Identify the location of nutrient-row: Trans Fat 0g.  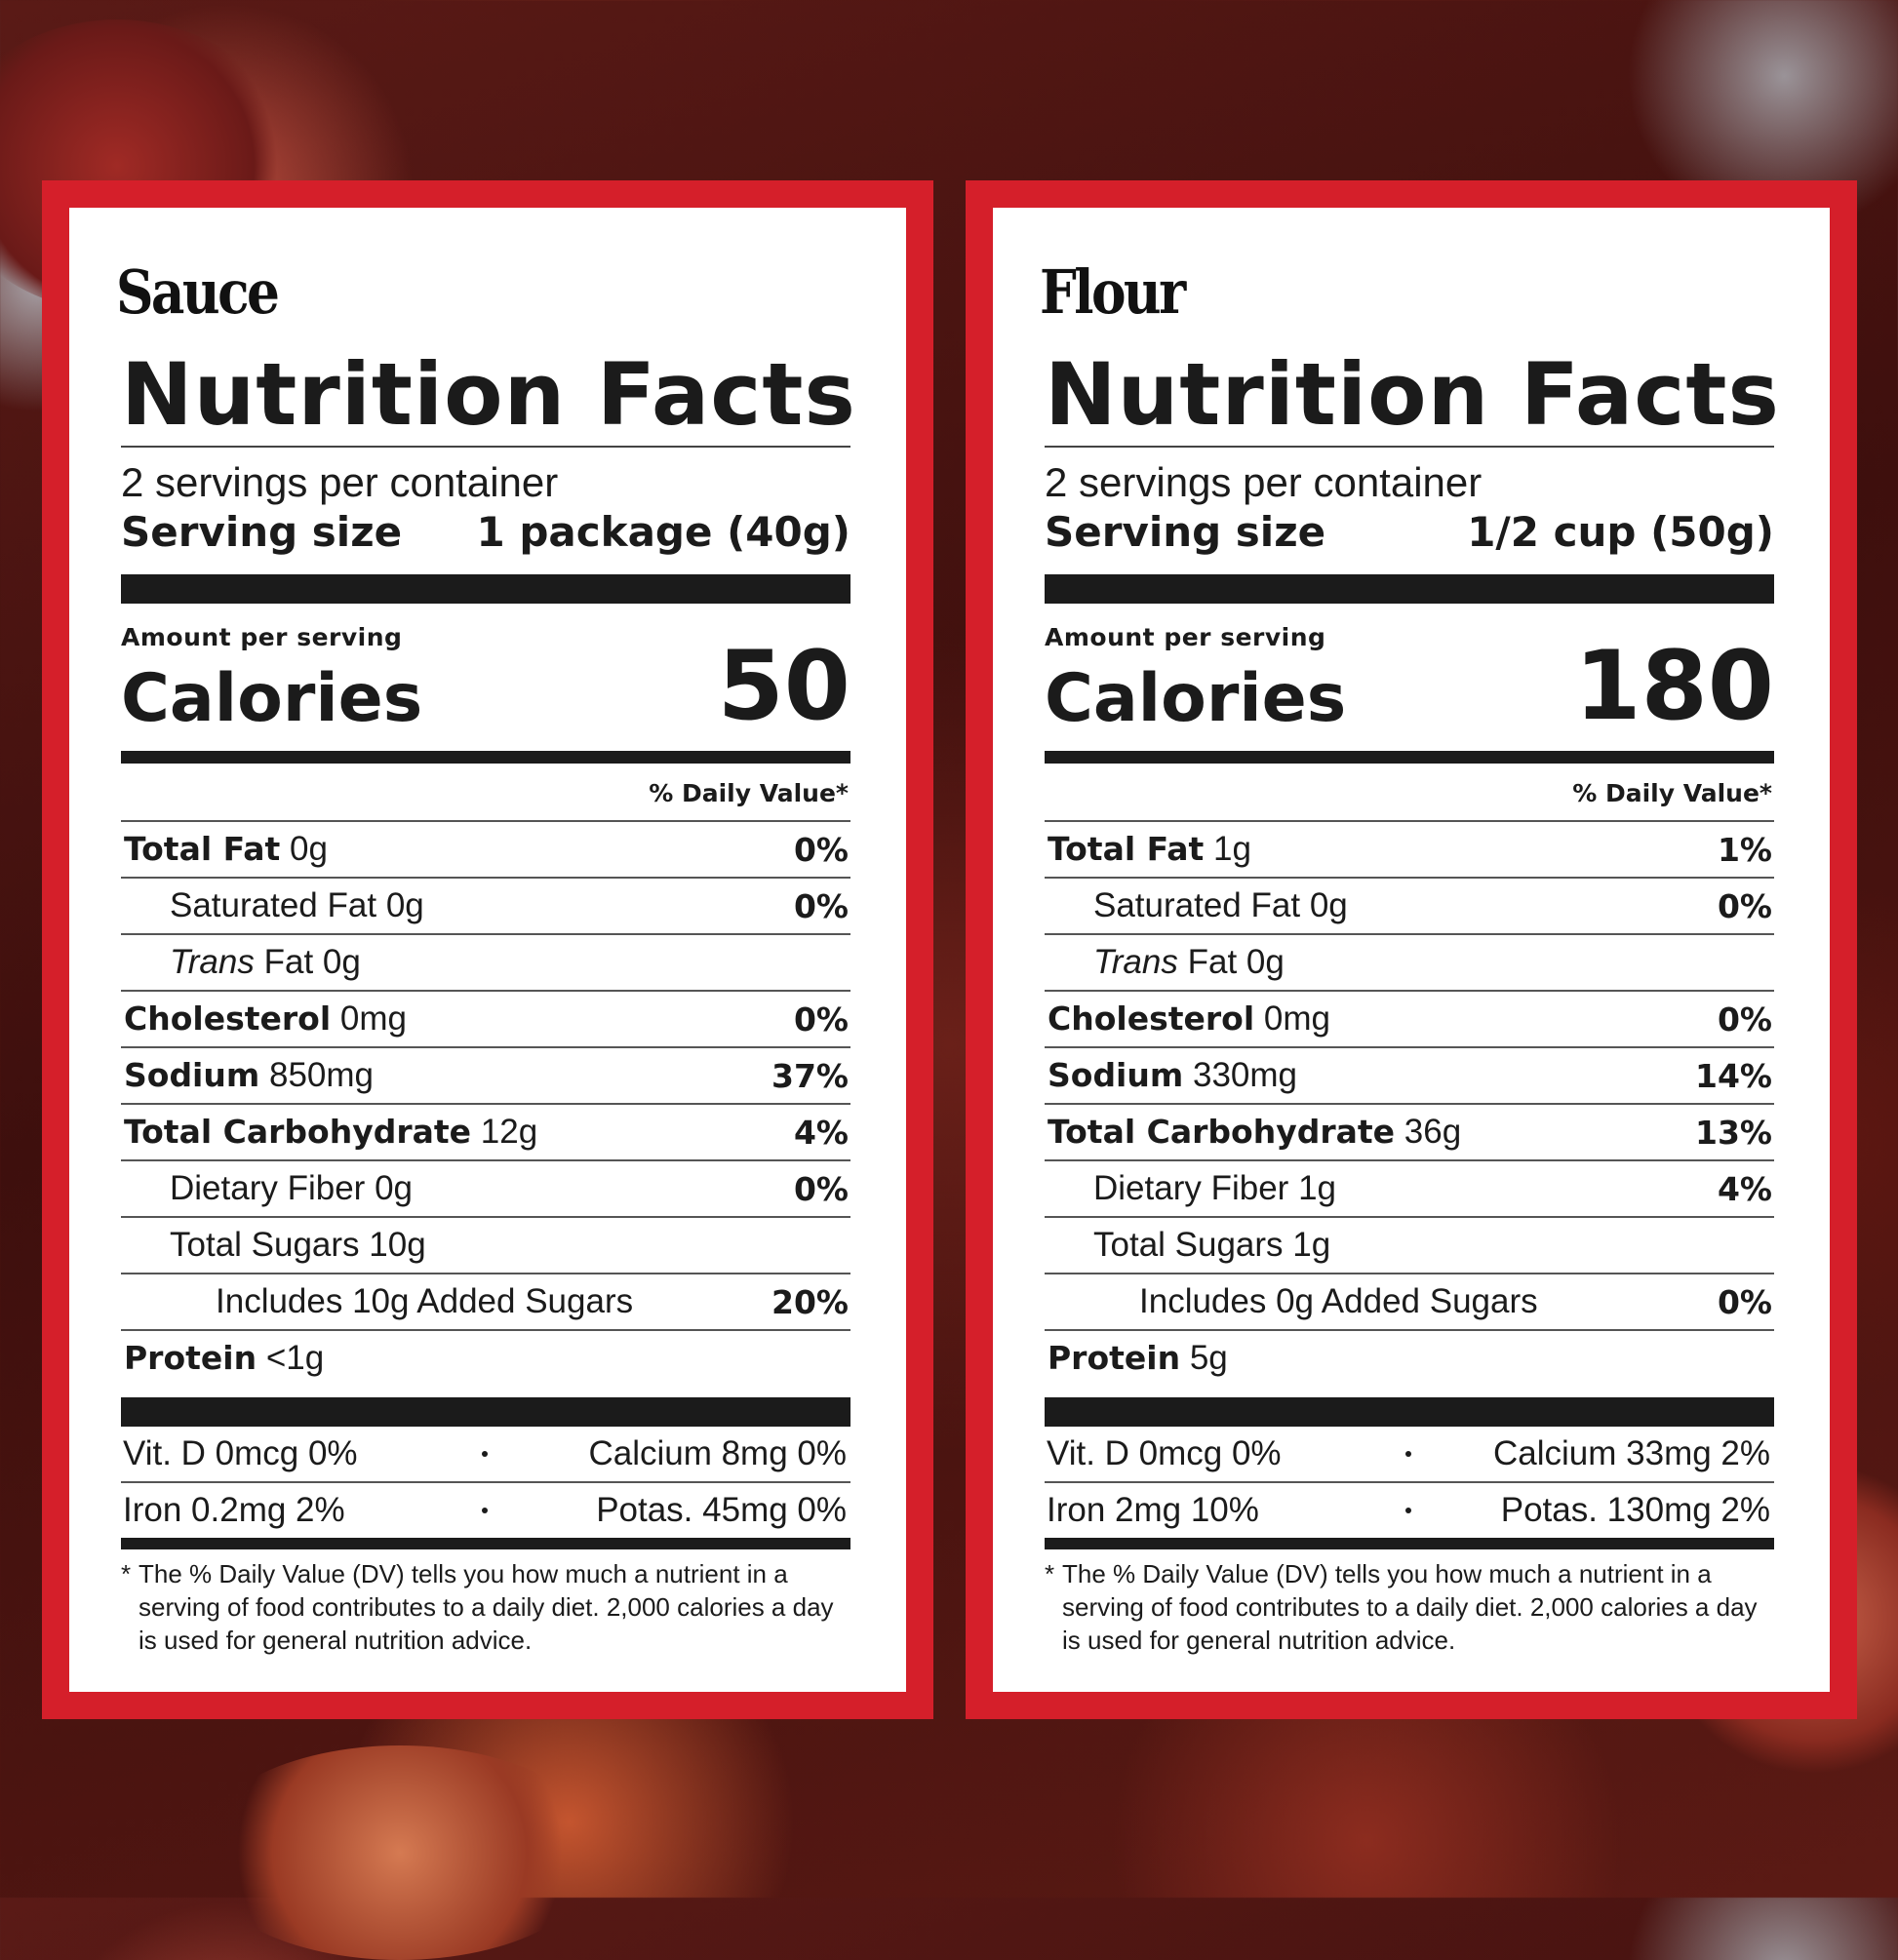
(485, 961).